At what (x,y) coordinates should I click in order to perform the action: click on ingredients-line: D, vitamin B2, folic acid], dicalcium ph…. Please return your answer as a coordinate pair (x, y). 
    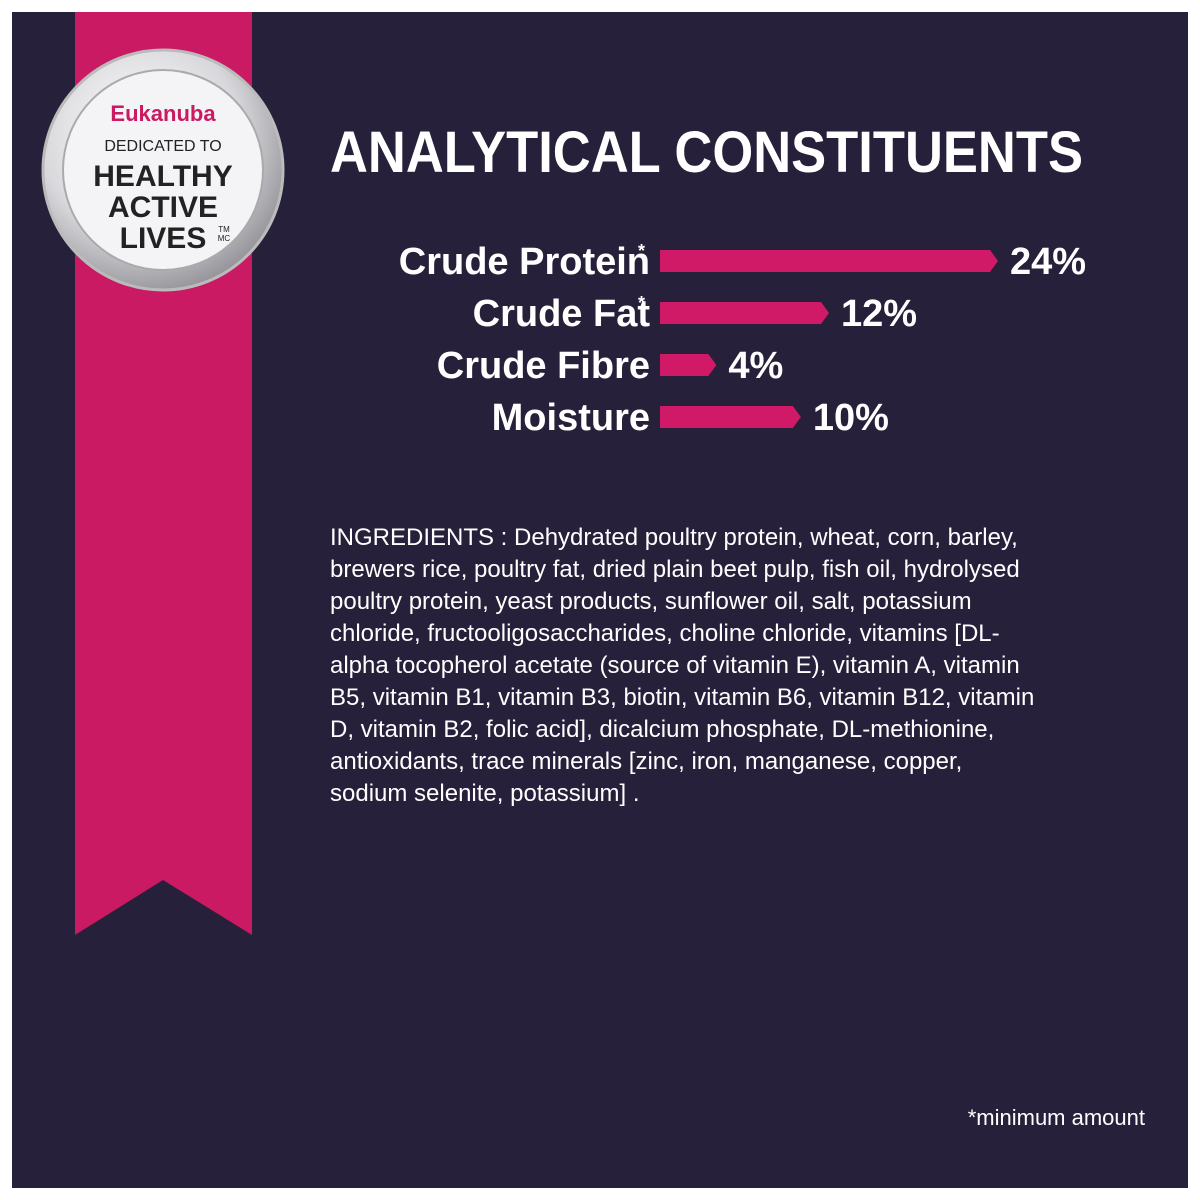
    Looking at the image, I should click on (662, 729).